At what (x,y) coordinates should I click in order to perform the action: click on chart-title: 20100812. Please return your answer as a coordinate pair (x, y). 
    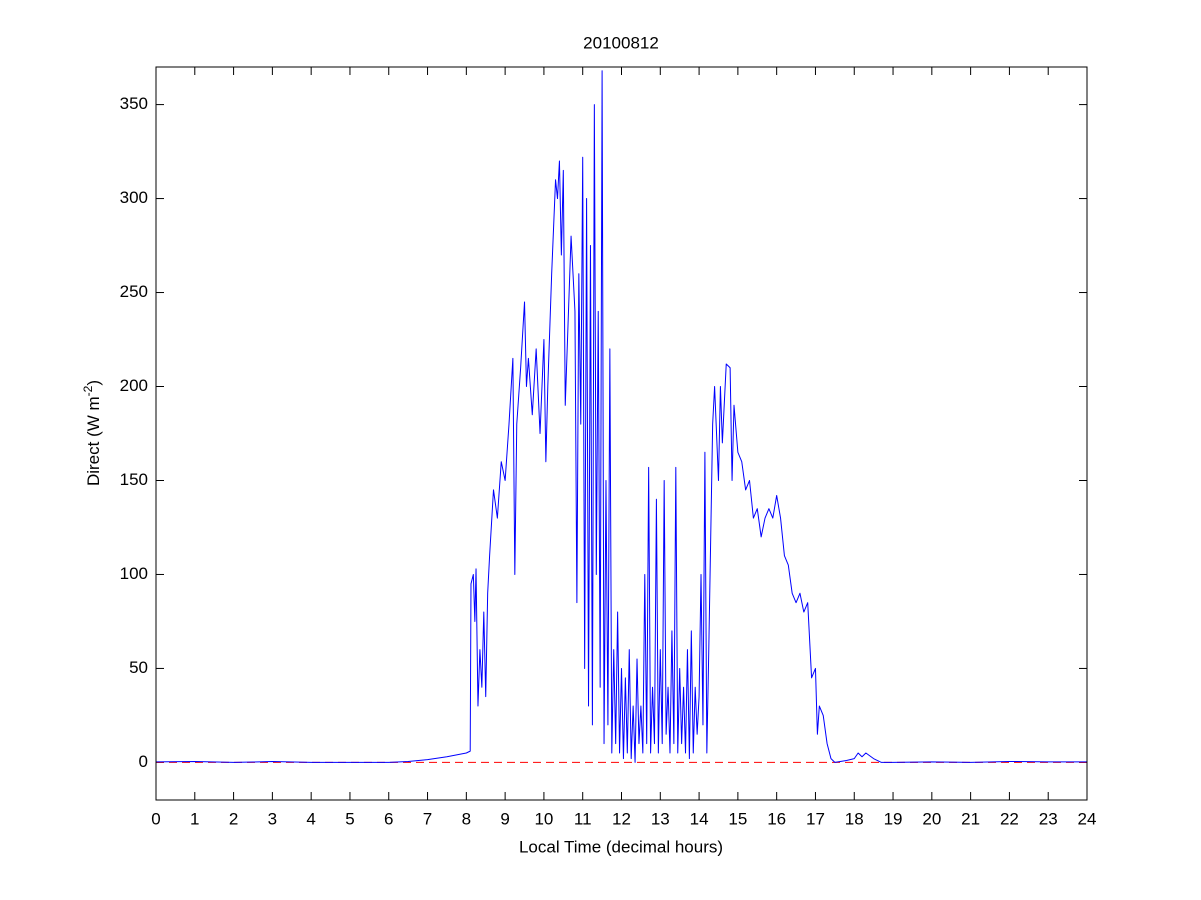
    Looking at the image, I should click on (621, 42).